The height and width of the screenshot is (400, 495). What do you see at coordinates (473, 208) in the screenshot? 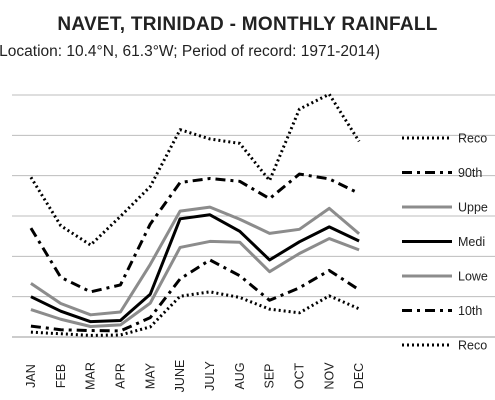
I see `legend-label: Uppe` at bounding box center [473, 208].